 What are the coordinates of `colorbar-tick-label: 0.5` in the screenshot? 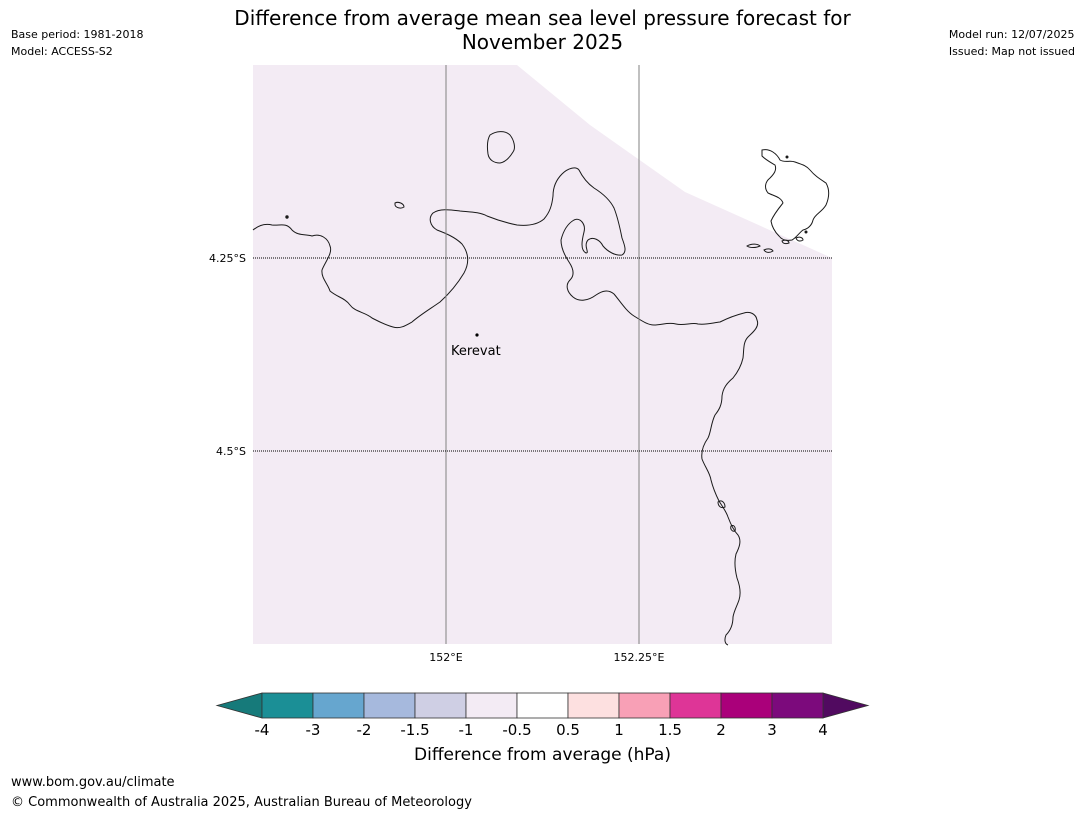 It's located at (568, 730).